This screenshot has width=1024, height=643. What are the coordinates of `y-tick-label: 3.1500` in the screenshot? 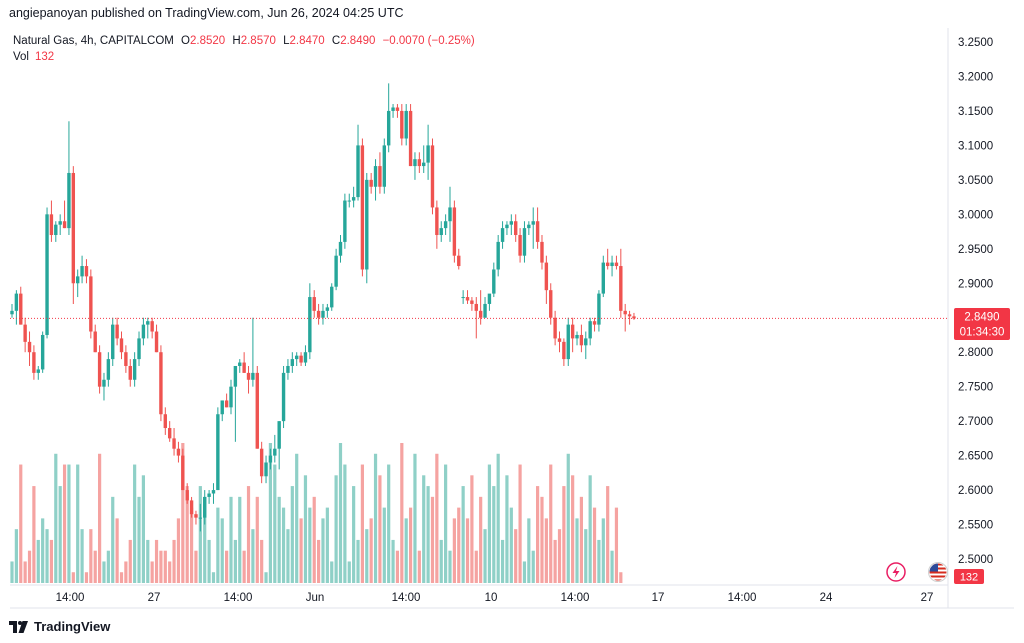 It's located at (975, 112).